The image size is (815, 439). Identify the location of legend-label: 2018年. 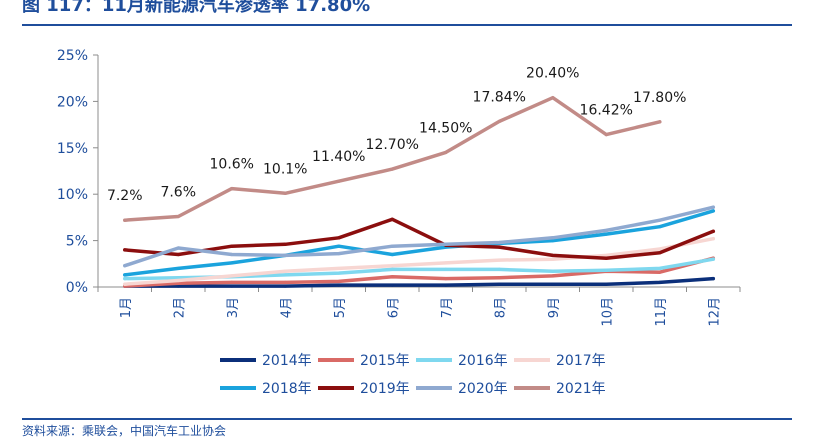
(287, 389).